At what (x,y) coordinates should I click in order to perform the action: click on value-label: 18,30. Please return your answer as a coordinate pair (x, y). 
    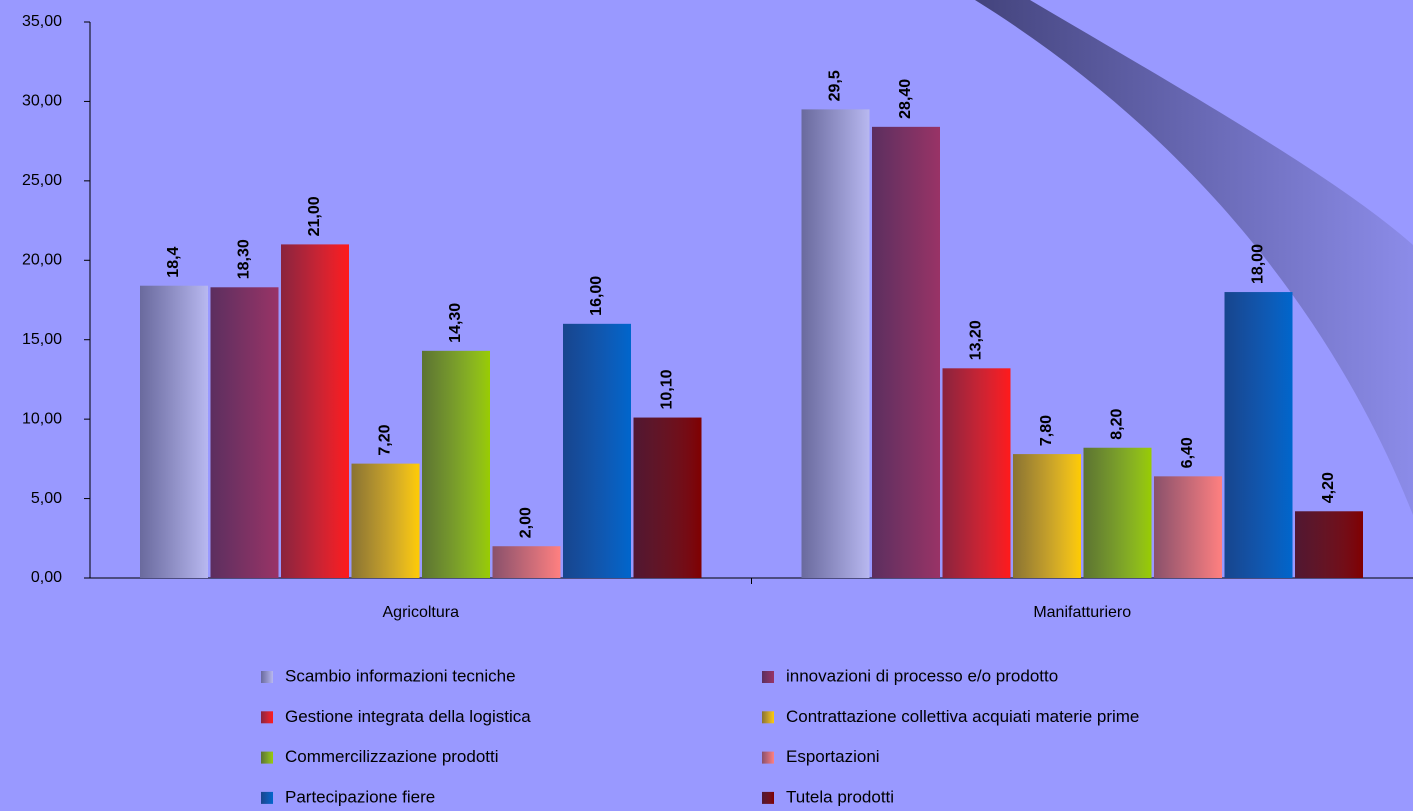
    Looking at the image, I should click on (244, 259).